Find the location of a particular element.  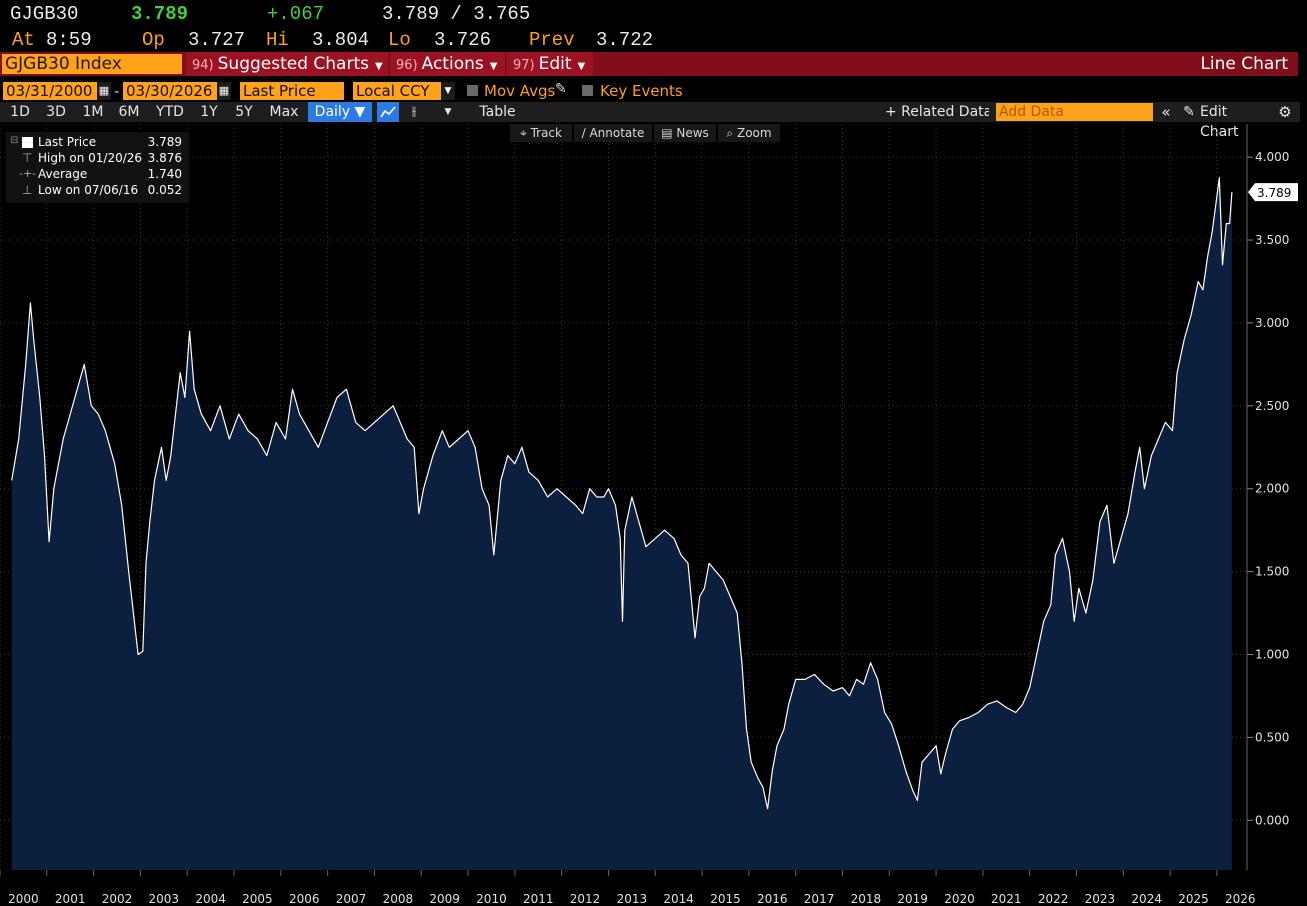

prev-value: 3.722 is located at coordinates (625, 40).